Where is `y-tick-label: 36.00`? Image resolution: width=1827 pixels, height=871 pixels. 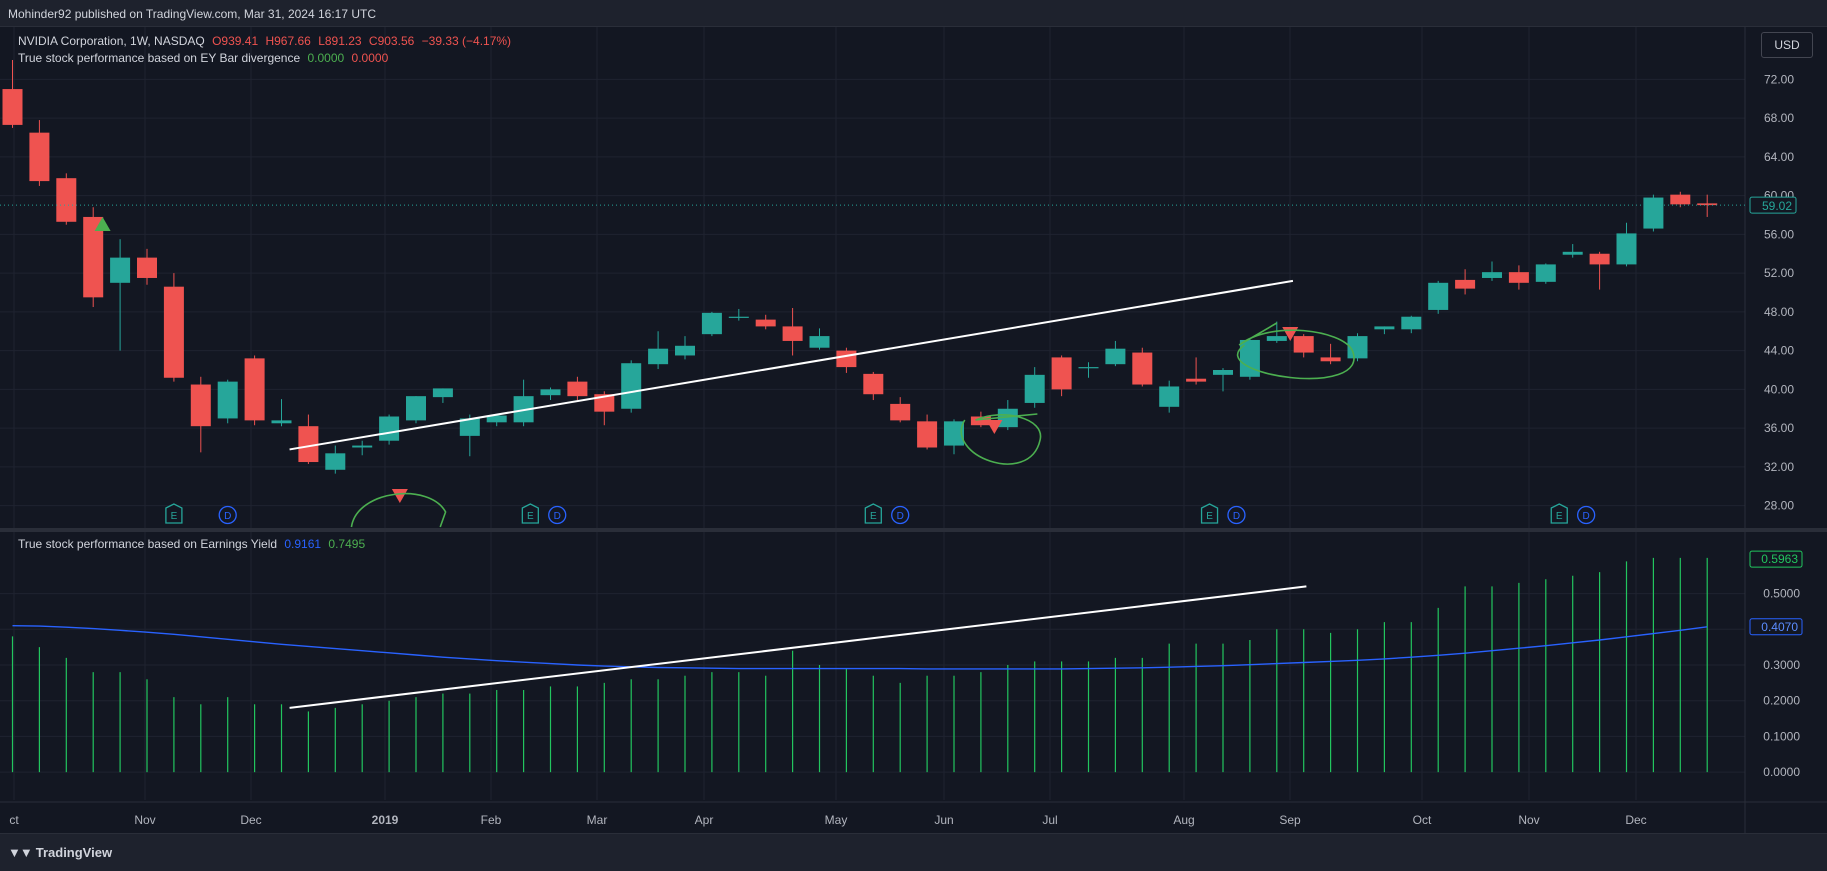 y-tick-label: 36.00 is located at coordinates (1779, 428).